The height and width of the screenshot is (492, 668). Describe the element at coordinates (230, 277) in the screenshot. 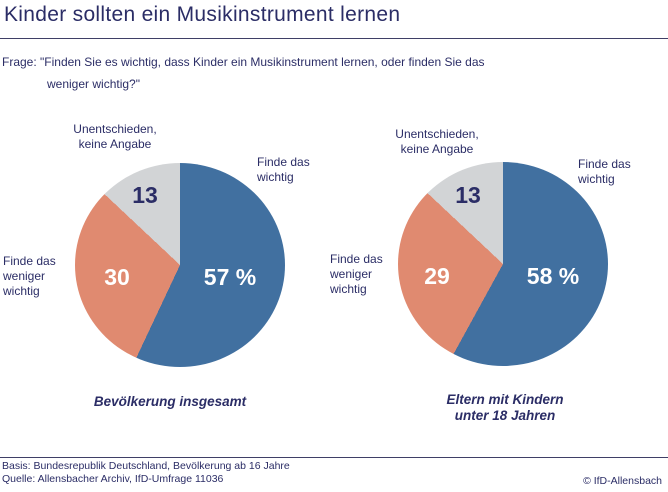

I see `slice-value-important-left: 57 %` at that location.